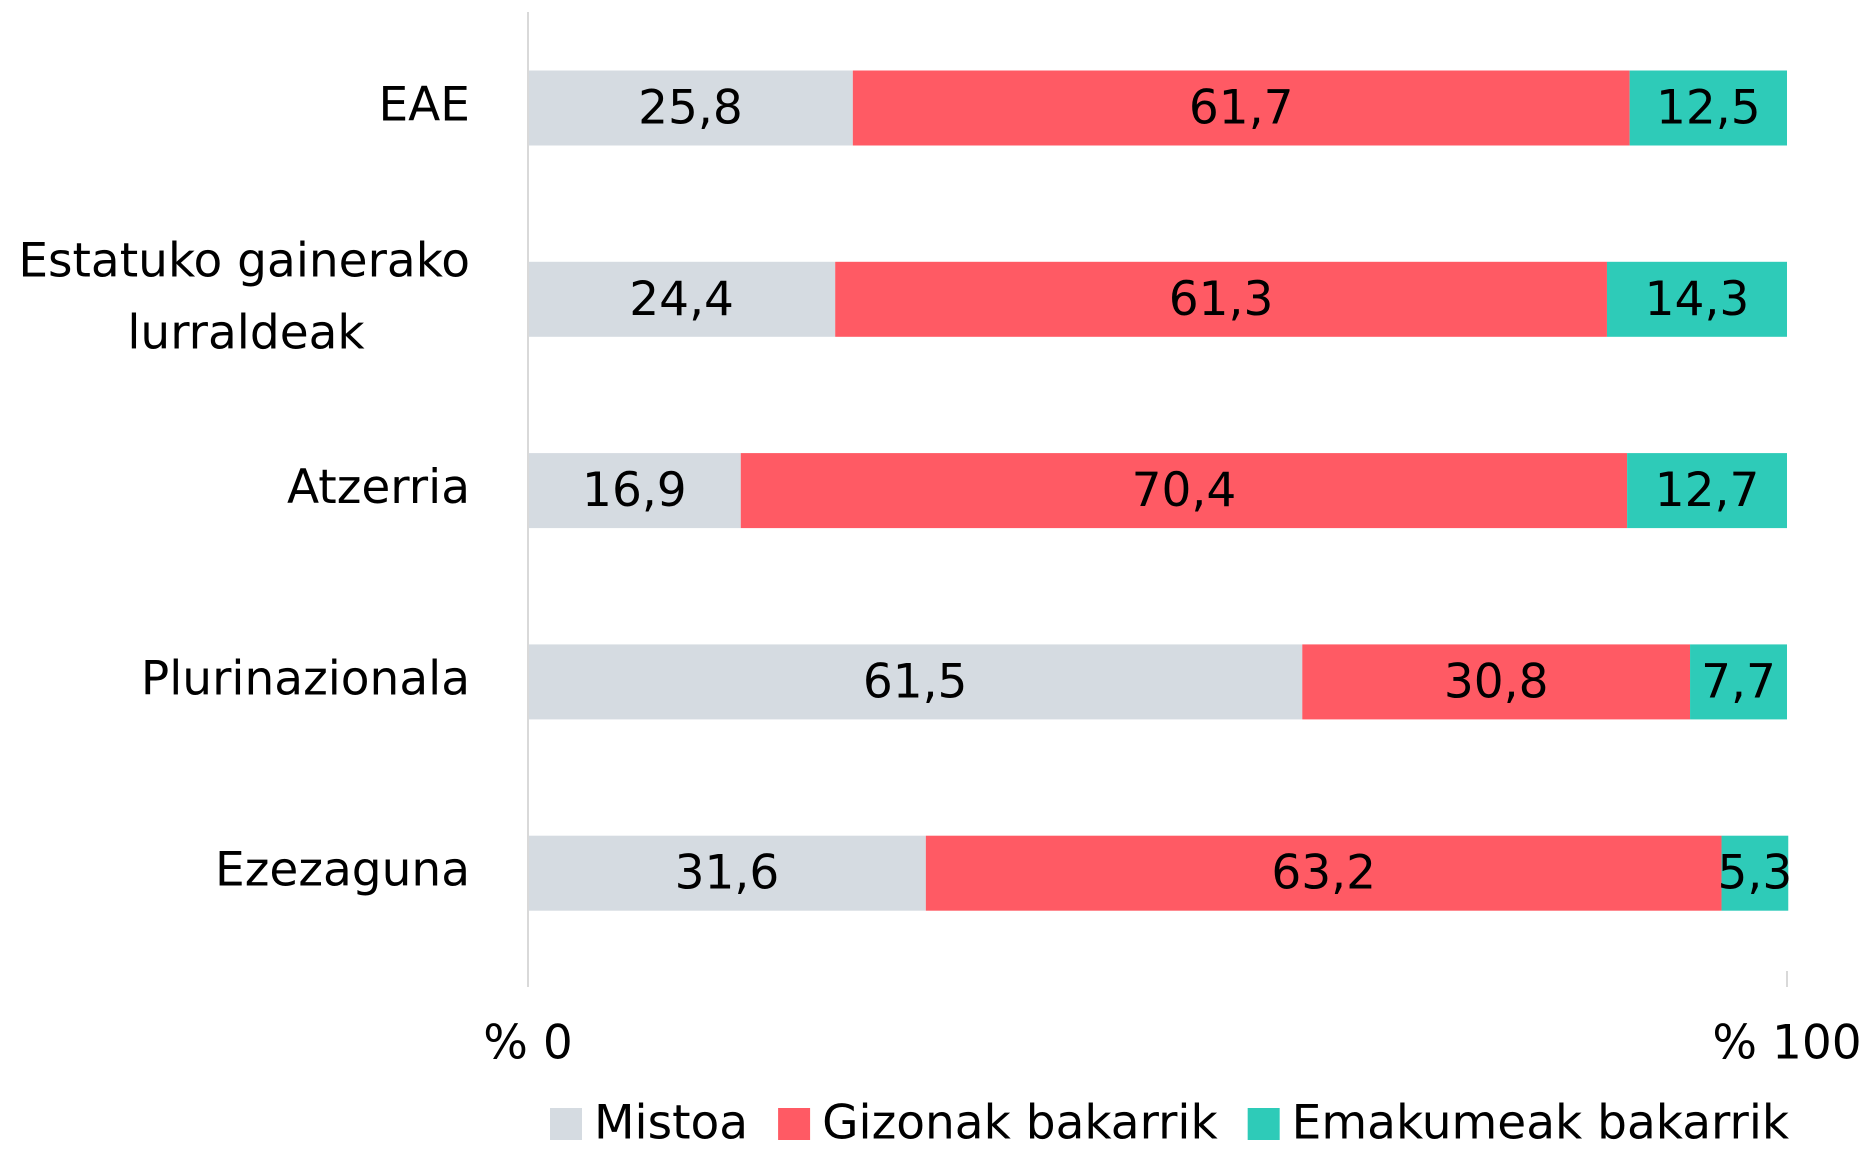  What do you see at coordinates (342, 870) in the screenshot?
I see `y-tick-label: Ezezaguna` at bounding box center [342, 870].